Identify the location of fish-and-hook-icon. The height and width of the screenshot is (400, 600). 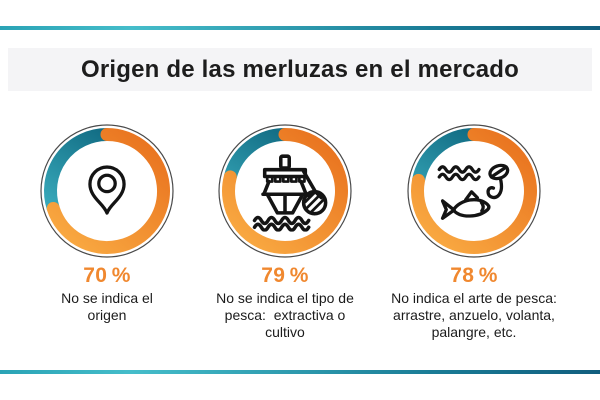
(473, 191).